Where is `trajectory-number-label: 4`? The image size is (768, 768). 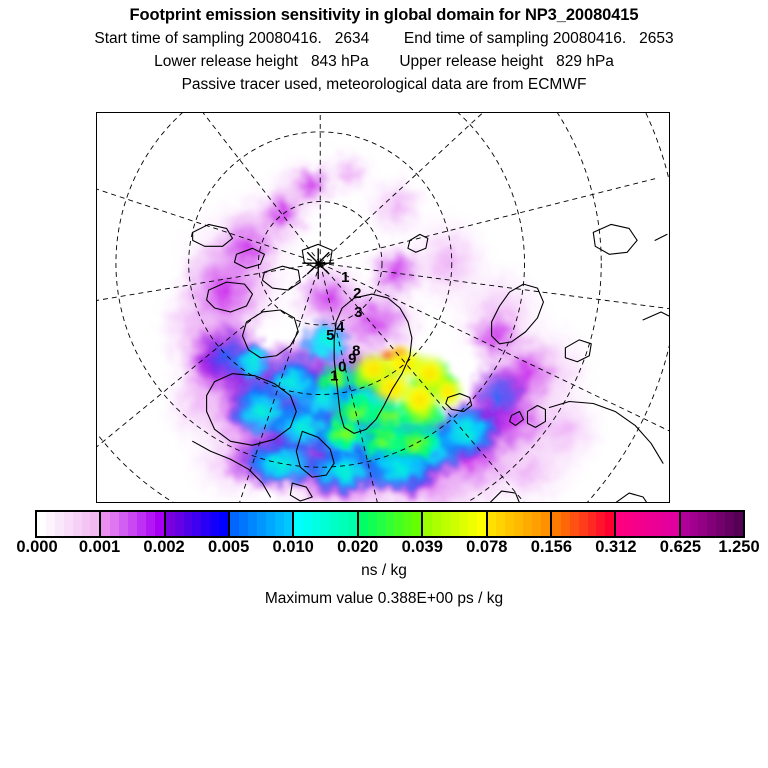
trajectory-number-label: 4 is located at coordinates (340, 327).